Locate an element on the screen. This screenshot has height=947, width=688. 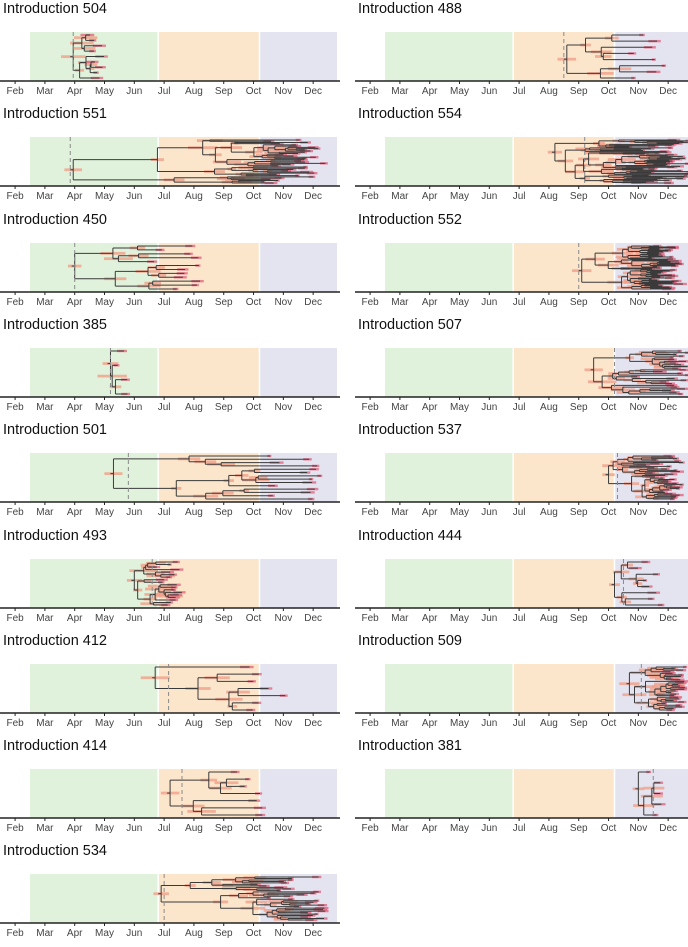
panel-title: Introduction 381 is located at coordinates (410, 746).